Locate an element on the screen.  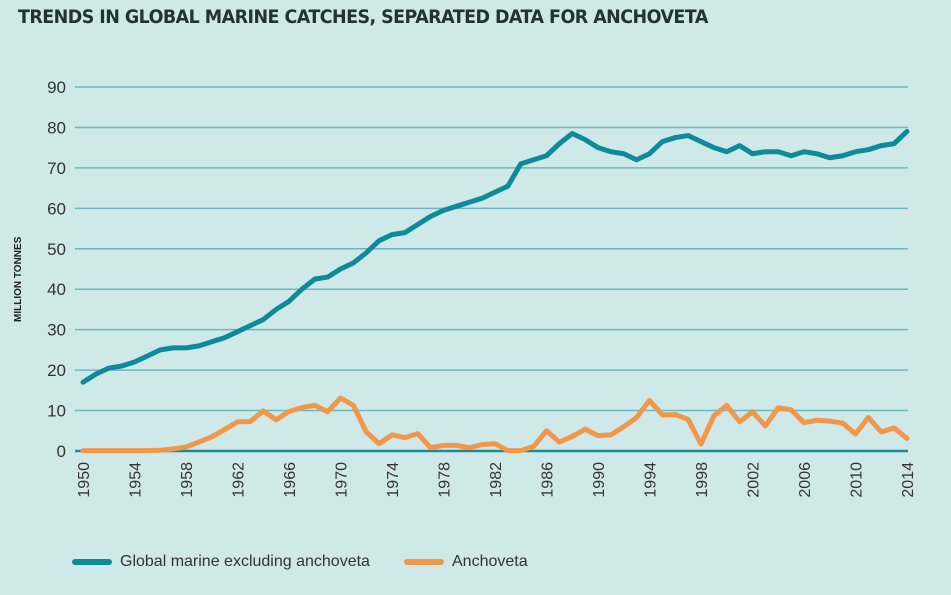
x-tick-label: 2010 is located at coordinates (857, 480).